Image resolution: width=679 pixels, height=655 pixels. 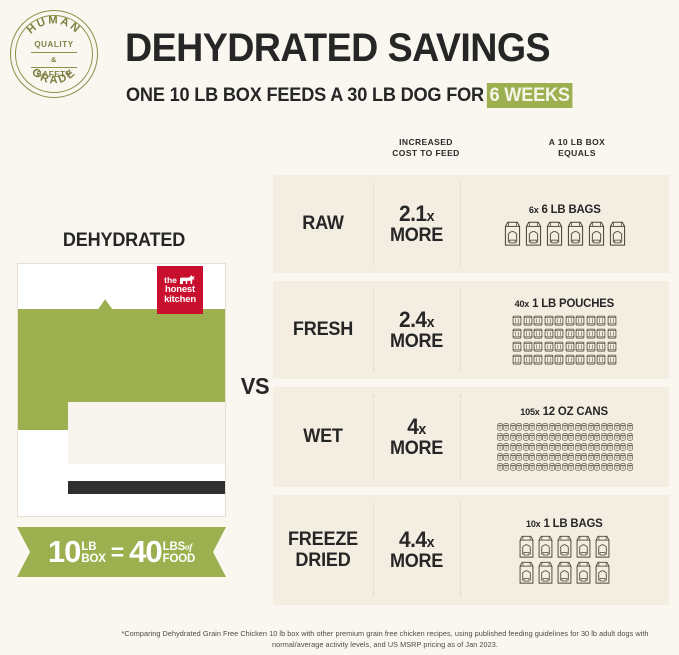 What do you see at coordinates (416, 427) in the screenshot?
I see `row-multiplier: 4x` at bounding box center [416, 427].